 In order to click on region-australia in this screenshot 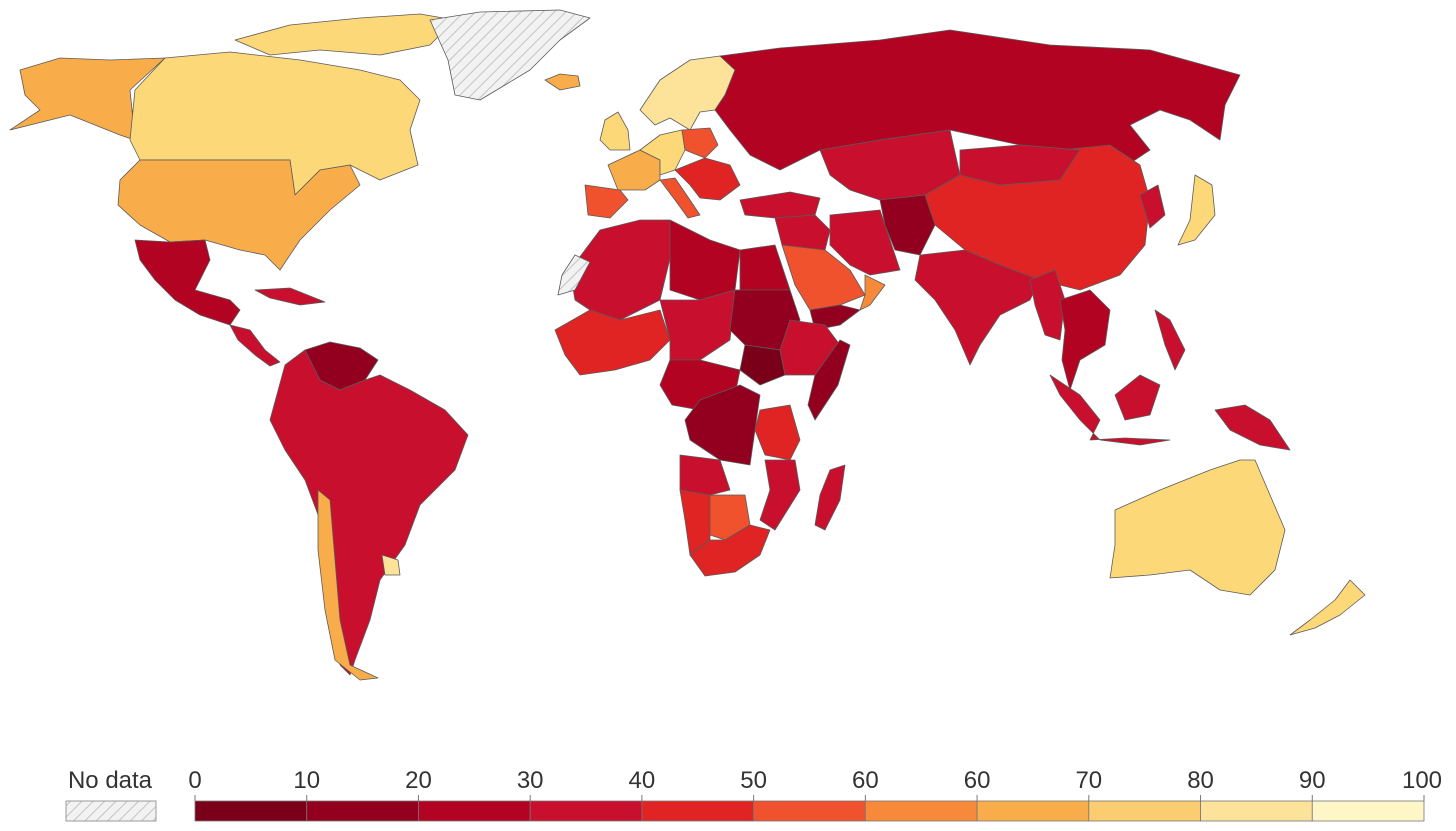, I will do `click(1197, 527)`.